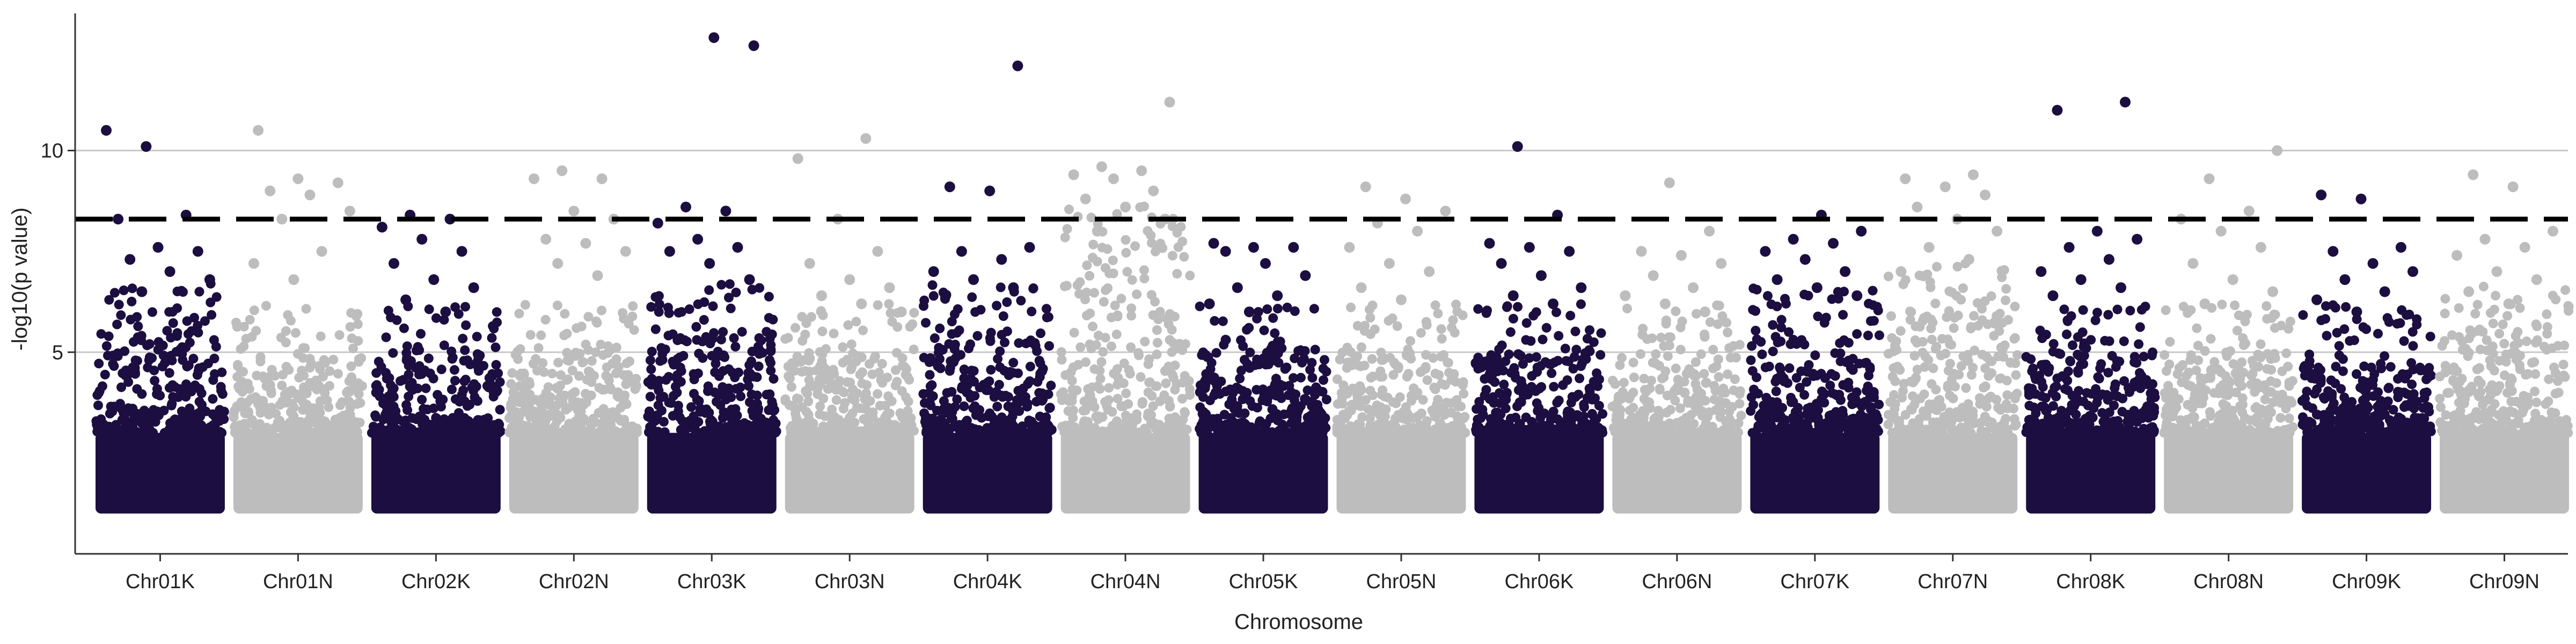 The image size is (2576, 644). I want to click on chromosome-series-Chr02N, so click(573, 339).